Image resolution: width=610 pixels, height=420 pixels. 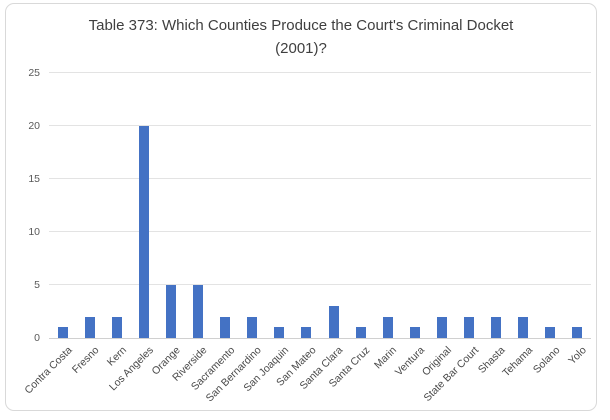 What do you see at coordinates (34, 73) in the screenshot?
I see `y-axis-tick-label: 25` at bounding box center [34, 73].